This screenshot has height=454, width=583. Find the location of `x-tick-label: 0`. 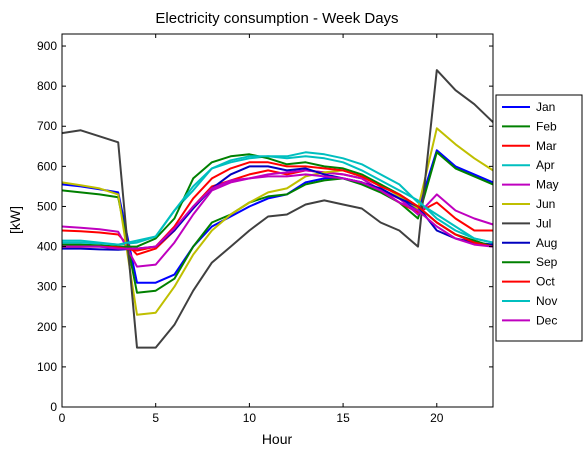

x-tick-label: 0 is located at coordinates (62, 418).